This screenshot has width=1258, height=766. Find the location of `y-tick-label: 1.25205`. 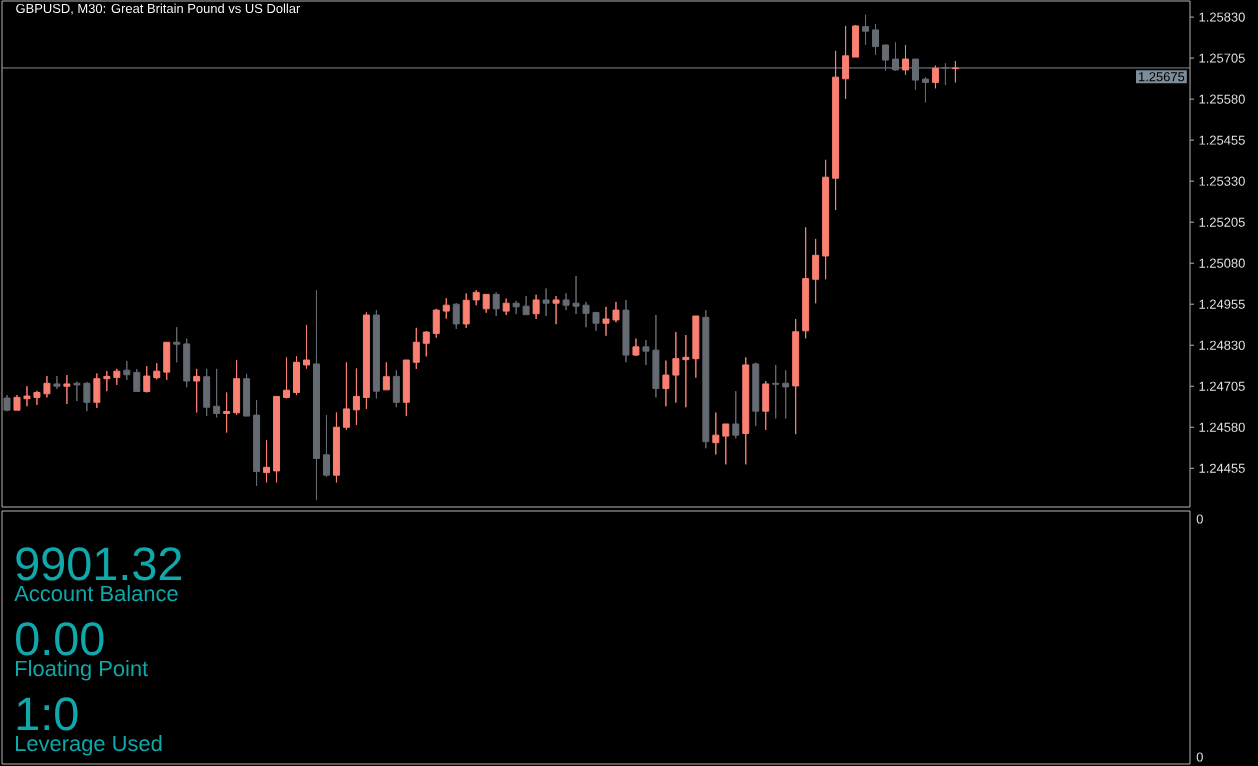

y-tick-label: 1.25205 is located at coordinates (1222, 222).